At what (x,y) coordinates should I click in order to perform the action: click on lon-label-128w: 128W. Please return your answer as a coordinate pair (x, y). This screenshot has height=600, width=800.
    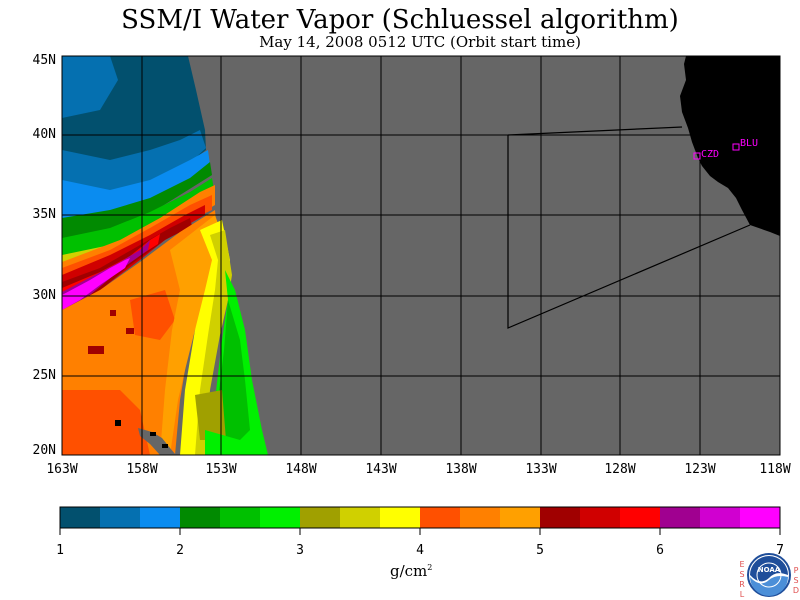
    Looking at the image, I should click on (620, 469).